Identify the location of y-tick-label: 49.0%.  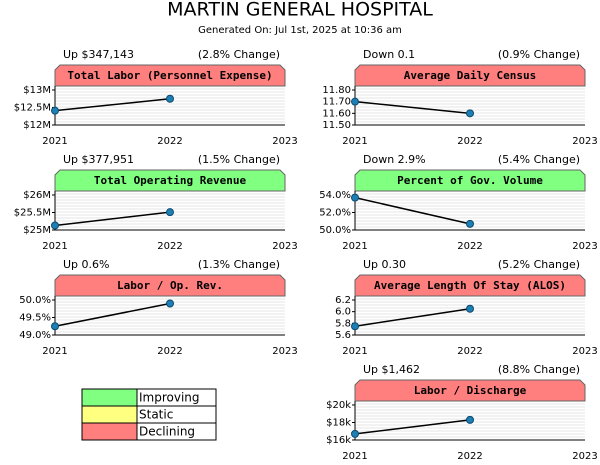
(35, 335).